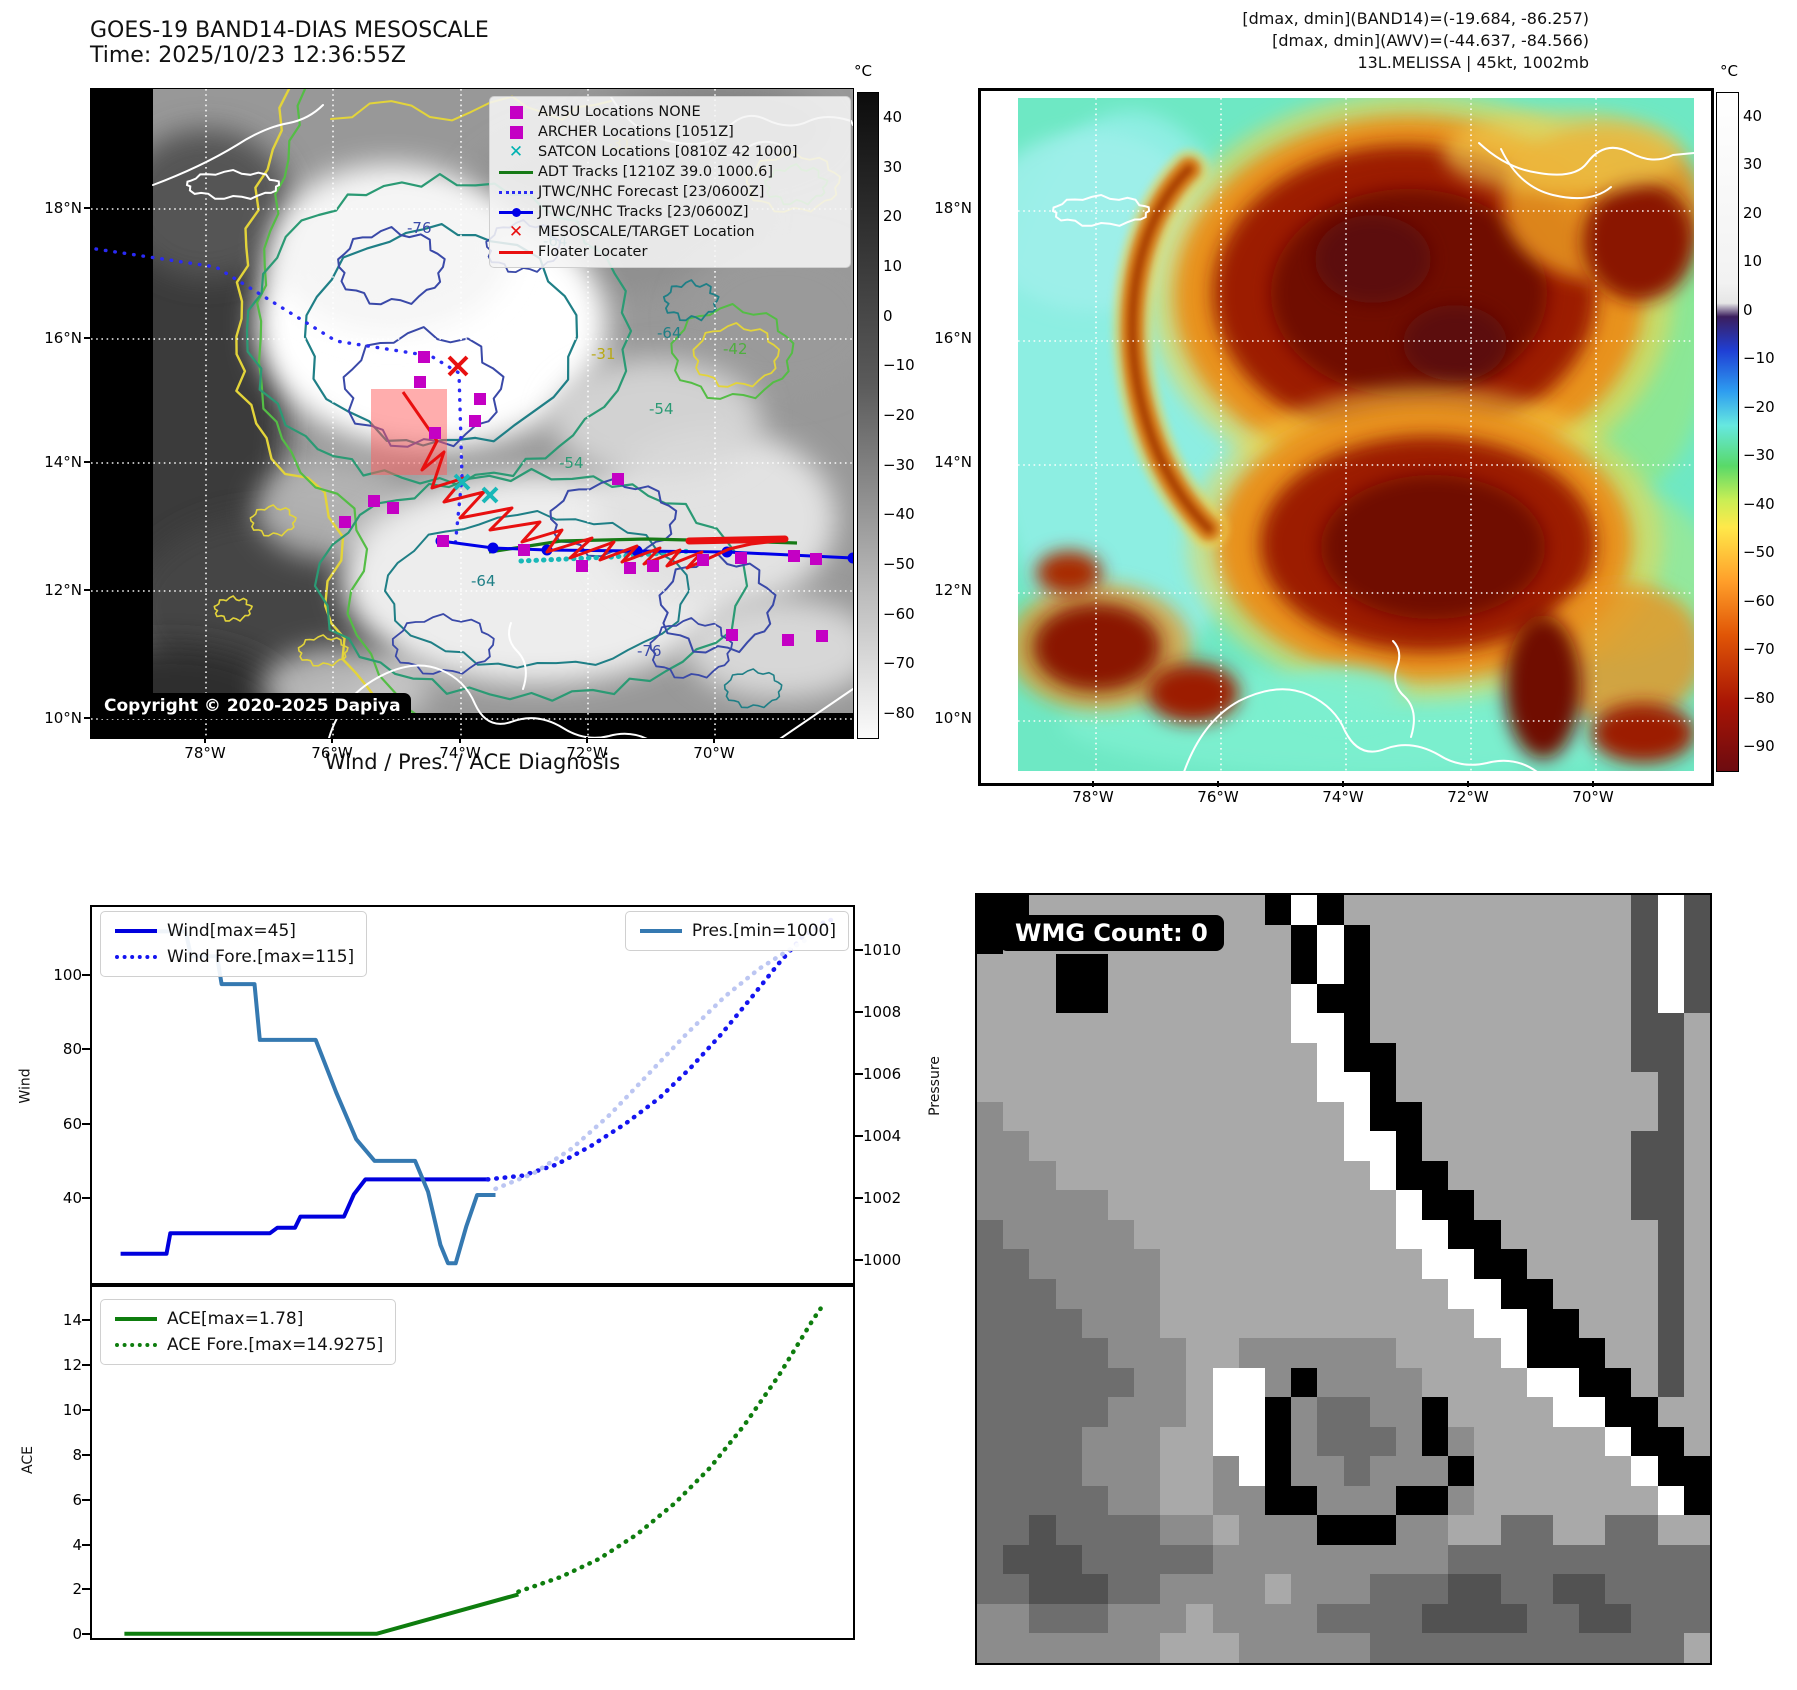 The height and width of the screenshot is (1690, 1797). I want to click on left-map-tick, so click(87, 208).